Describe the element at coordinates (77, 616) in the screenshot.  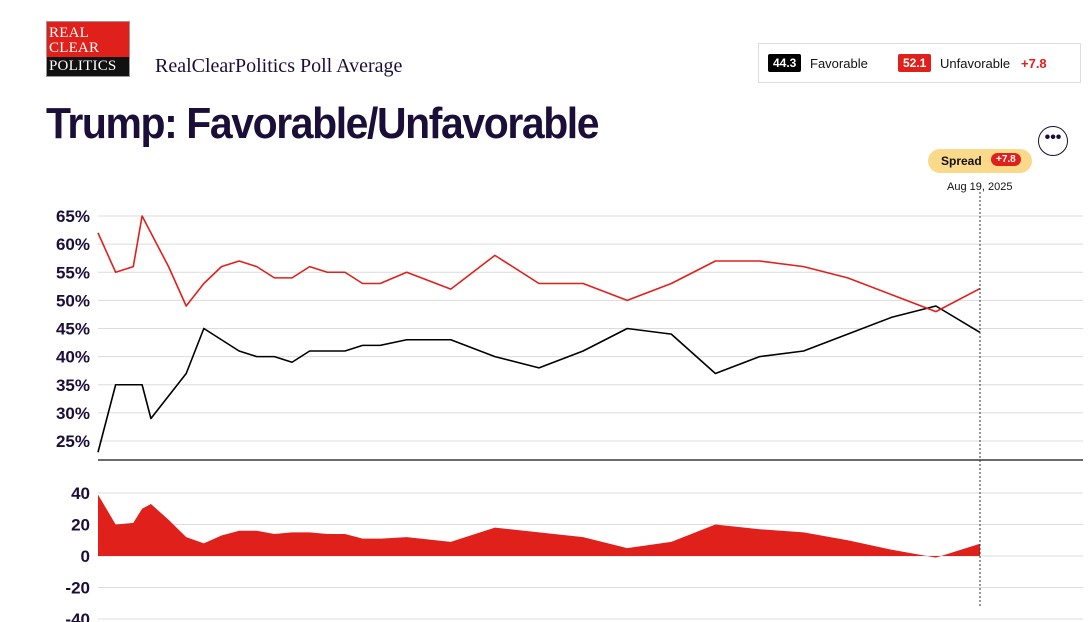
I see `spread-ytick-label: -40` at that location.